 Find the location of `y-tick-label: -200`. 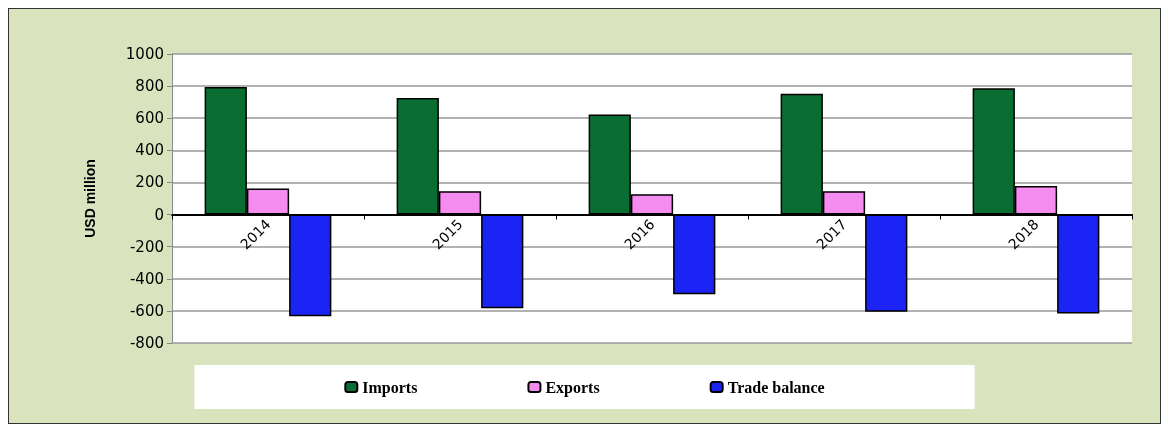

y-tick-label: -200 is located at coordinates (146, 246).